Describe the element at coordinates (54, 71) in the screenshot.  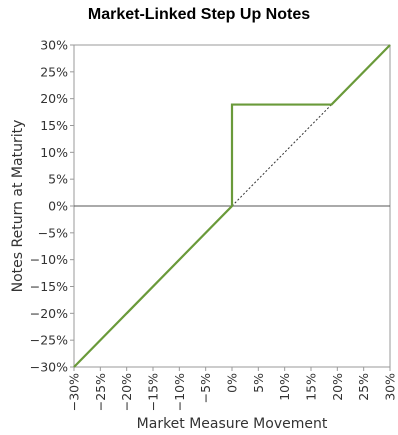
I see `y-tick-label: 25%` at that location.